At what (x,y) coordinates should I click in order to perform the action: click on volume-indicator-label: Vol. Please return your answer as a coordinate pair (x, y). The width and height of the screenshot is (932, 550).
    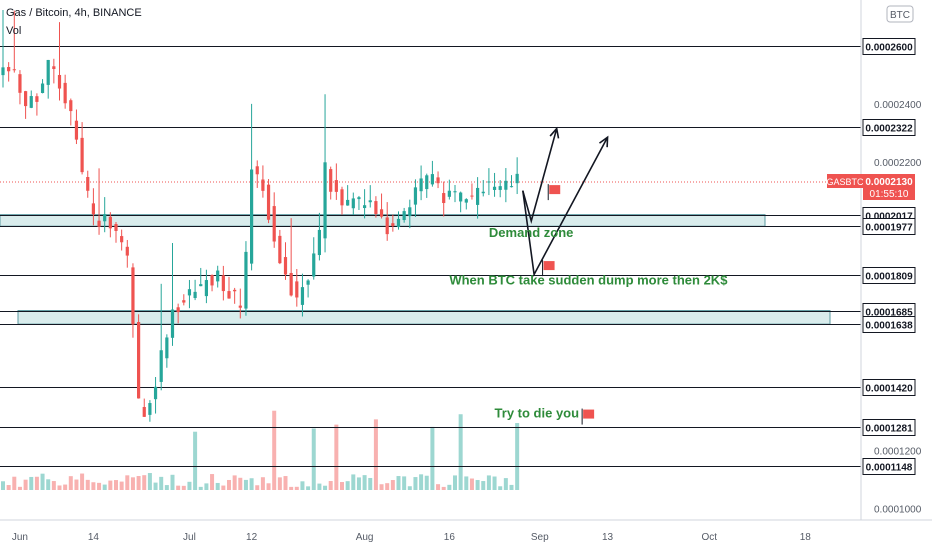
    Looking at the image, I should click on (13, 31).